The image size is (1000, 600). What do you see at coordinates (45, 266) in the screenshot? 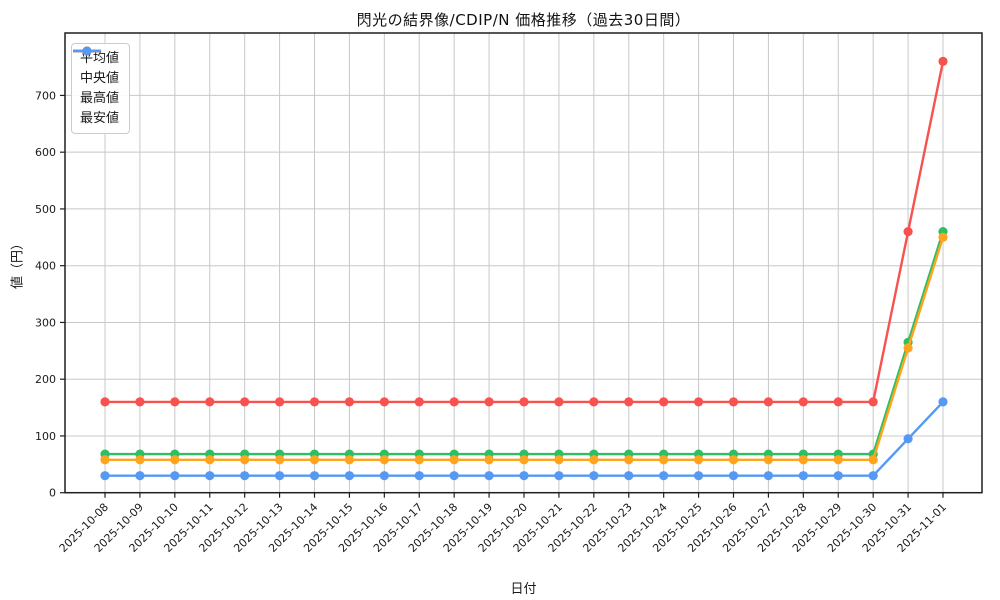
I see `y-tick-label: 400` at bounding box center [45, 266].